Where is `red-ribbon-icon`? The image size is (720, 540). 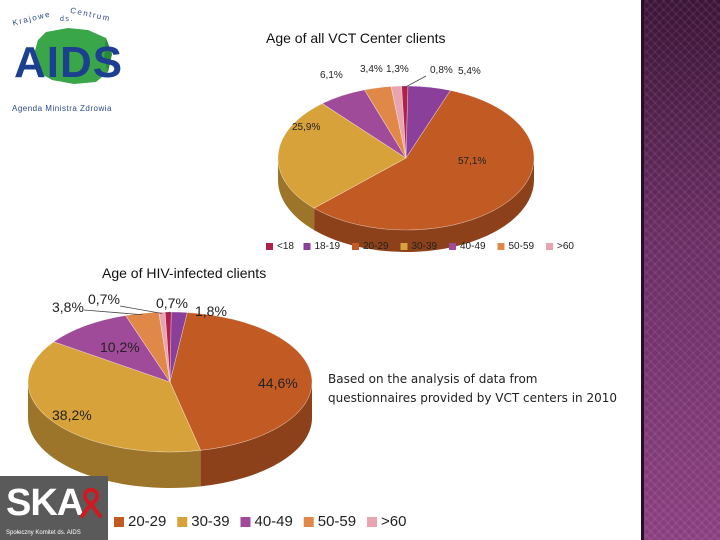
red-ribbon-icon is located at coordinates (91, 503).